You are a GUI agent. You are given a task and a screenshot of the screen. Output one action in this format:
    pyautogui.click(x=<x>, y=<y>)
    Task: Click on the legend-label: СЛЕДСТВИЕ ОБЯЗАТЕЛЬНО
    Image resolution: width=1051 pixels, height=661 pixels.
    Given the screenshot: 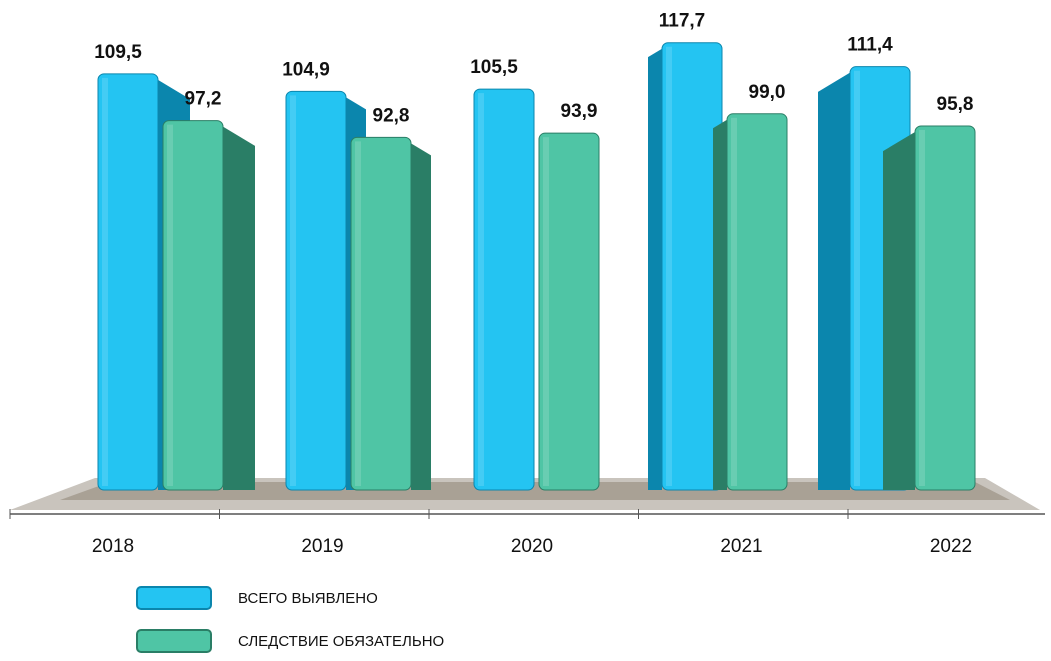 What is the action you would take?
    pyautogui.click(x=341, y=641)
    